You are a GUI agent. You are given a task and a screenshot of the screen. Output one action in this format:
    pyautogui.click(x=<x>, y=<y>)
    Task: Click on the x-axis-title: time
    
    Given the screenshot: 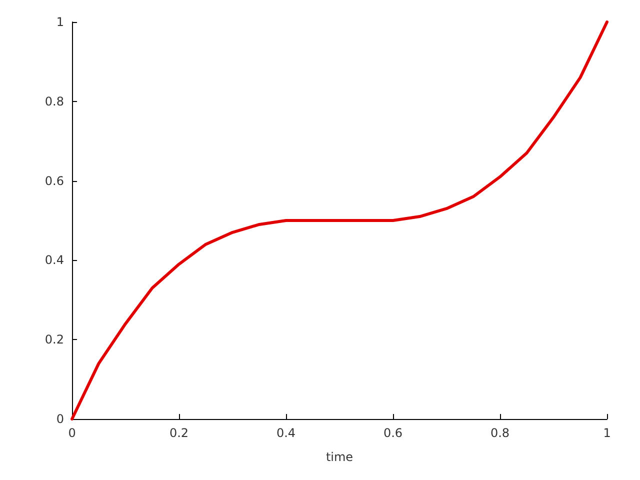 What is the action you would take?
    pyautogui.click(x=340, y=457)
    